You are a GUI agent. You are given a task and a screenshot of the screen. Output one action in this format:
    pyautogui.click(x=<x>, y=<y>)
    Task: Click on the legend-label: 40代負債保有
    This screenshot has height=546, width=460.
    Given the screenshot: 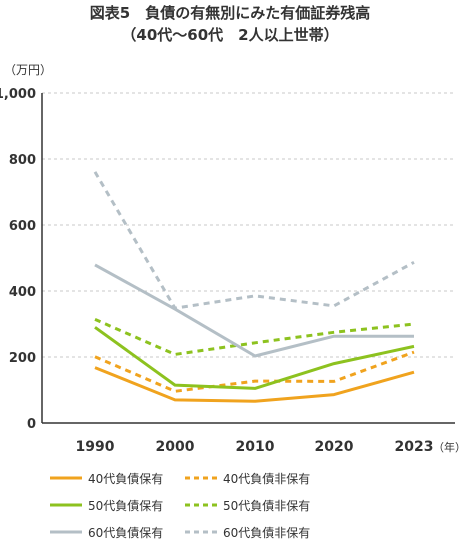 What is the action you would take?
    pyautogui.click(x=126, y=479)
    